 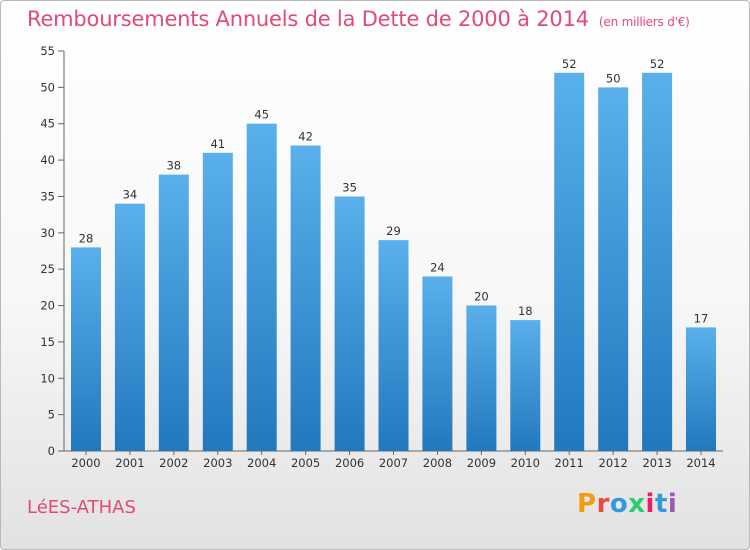 What do you see at coordinates (217, 144) in the screenshot?
I see `data-label-2003: 41` at bounding box center [217, 144].